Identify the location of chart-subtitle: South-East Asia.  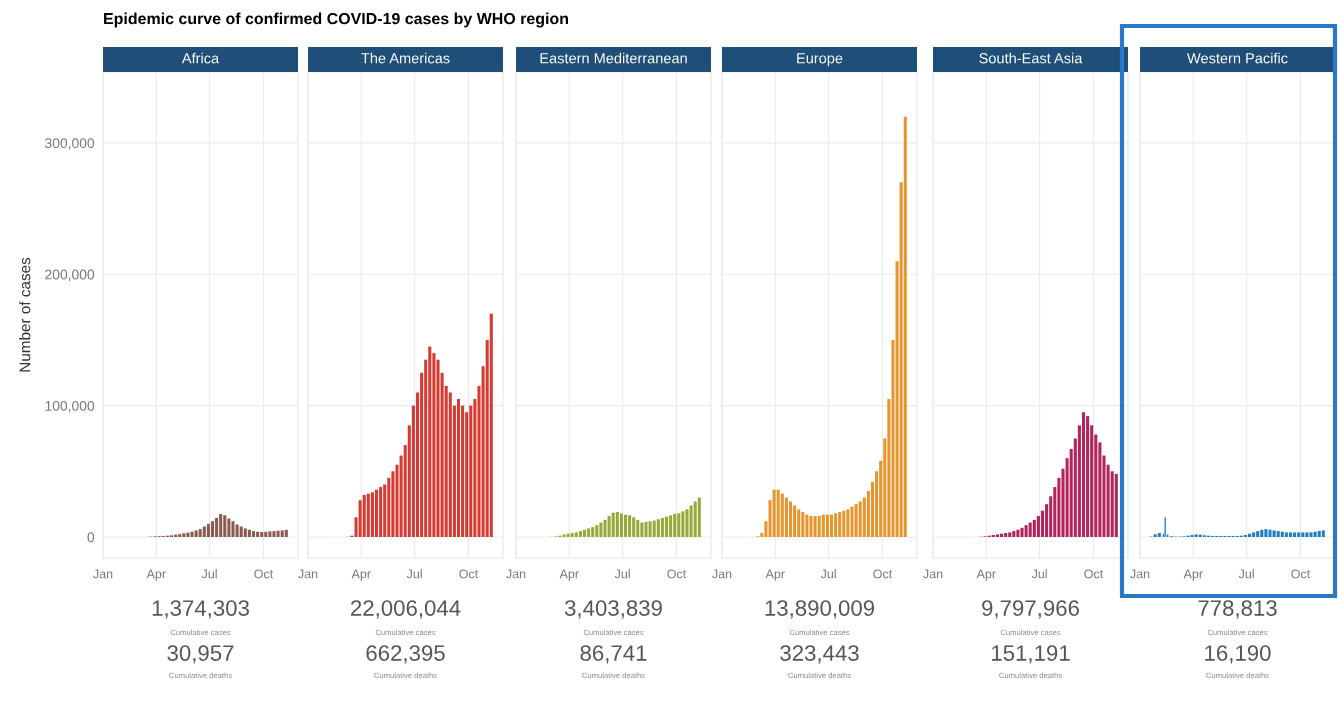
(1031, 58).